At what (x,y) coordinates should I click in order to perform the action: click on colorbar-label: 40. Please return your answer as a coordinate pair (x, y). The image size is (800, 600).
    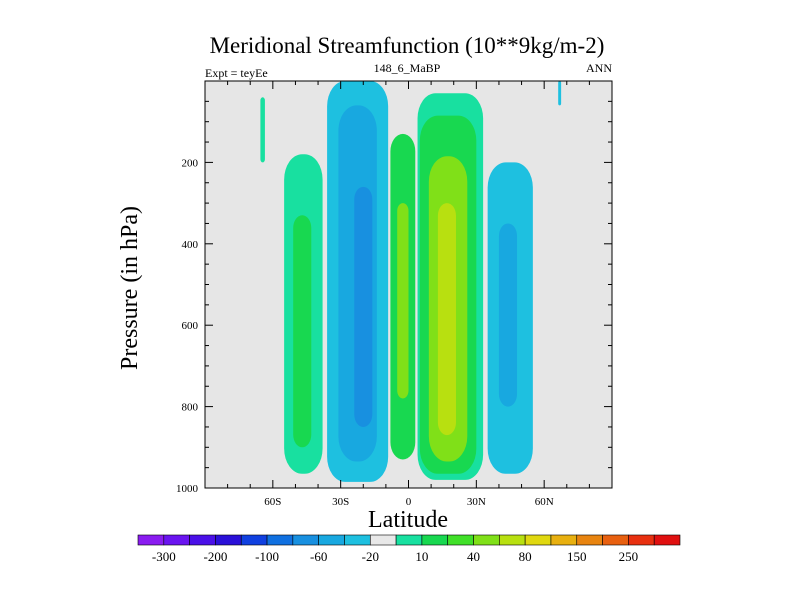
    Looking at the image, I should click on (473, 556).